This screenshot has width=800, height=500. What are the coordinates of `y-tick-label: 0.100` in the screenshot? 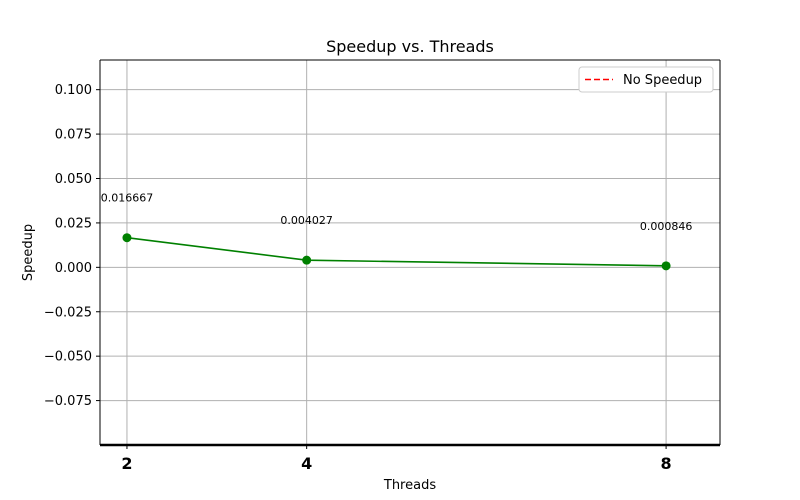 It's located at (73, 90).